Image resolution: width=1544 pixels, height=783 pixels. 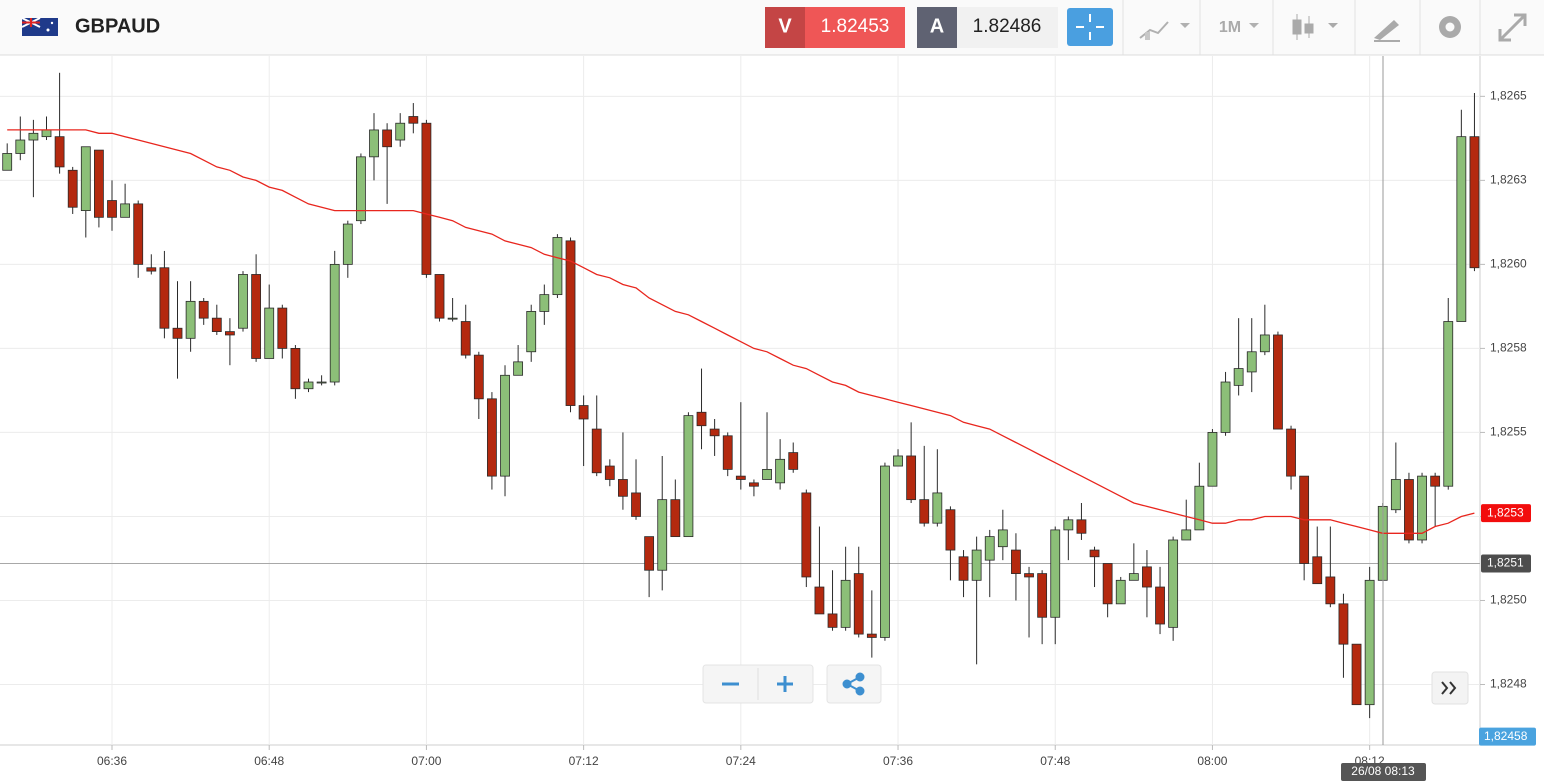 I want to click on x-tick-label: 07:00, so click(x=426, y=761).